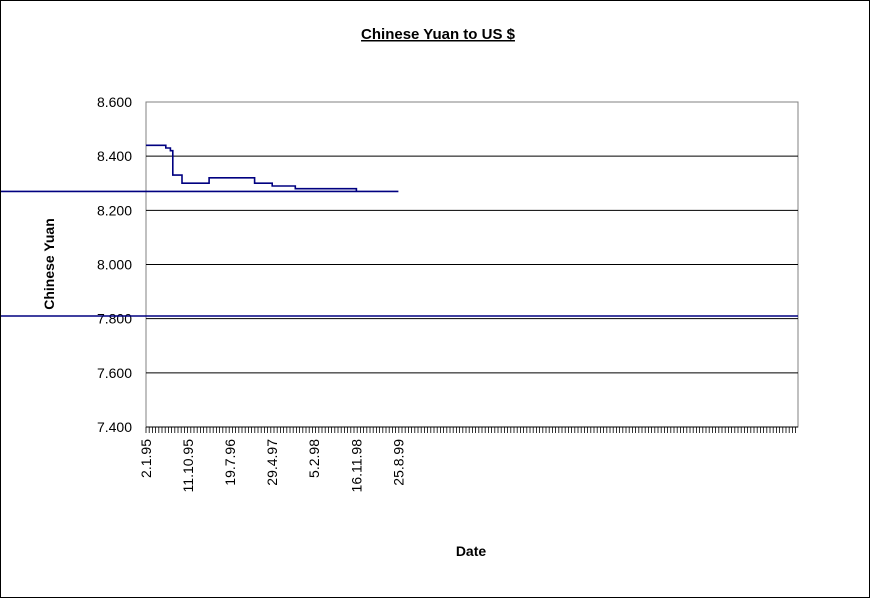 The height and width of the screenshot is (602, 870). Describe the element at coordinates (356, 466) in the screenshot. I see `x-tick-label: 16.11.98` at that location.